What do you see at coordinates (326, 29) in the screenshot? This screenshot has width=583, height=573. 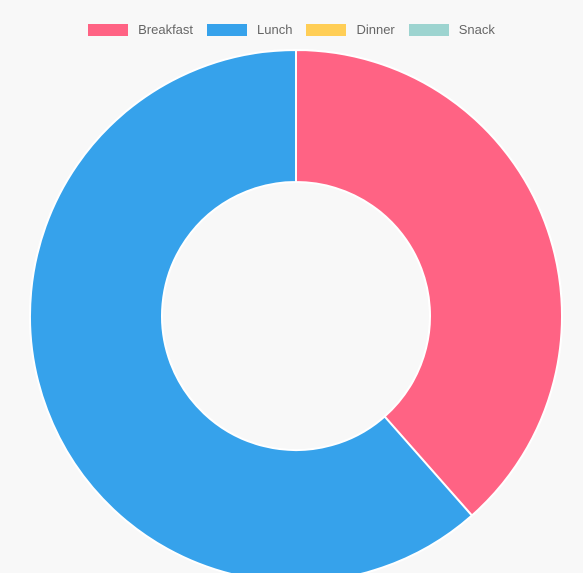 I see `legend-swatch-dinner` at bounding box center [326, 29].